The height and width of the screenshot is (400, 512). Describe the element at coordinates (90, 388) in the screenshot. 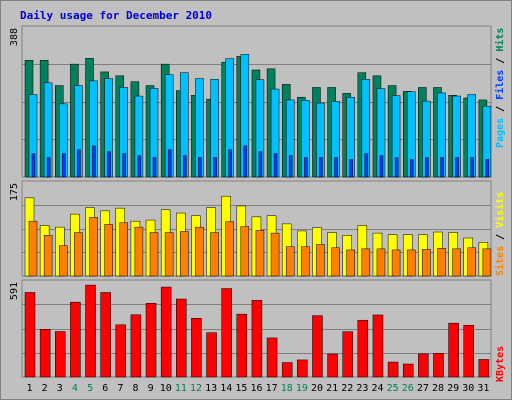

I see `x-tick-day-5: 5` at that location.